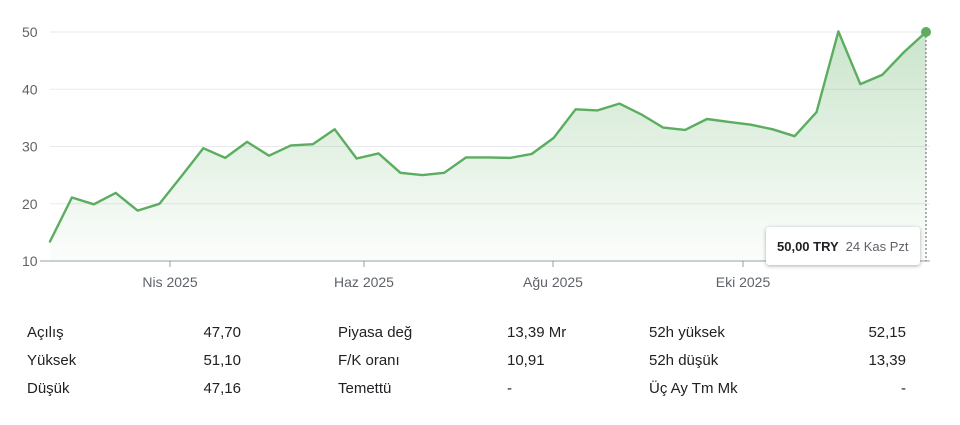  I want to click on x-tick-label: Haz 2025, so click(364, 282).